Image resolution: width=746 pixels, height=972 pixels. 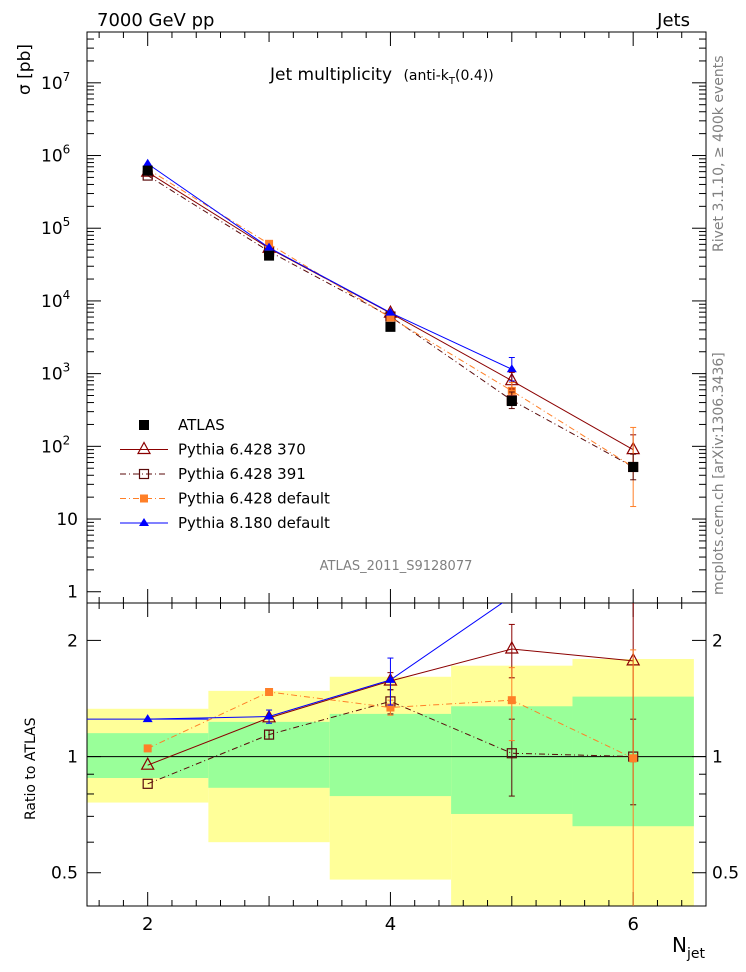 I want to click on ratio-tick-label-right: 2, so click(x=717, y=641).